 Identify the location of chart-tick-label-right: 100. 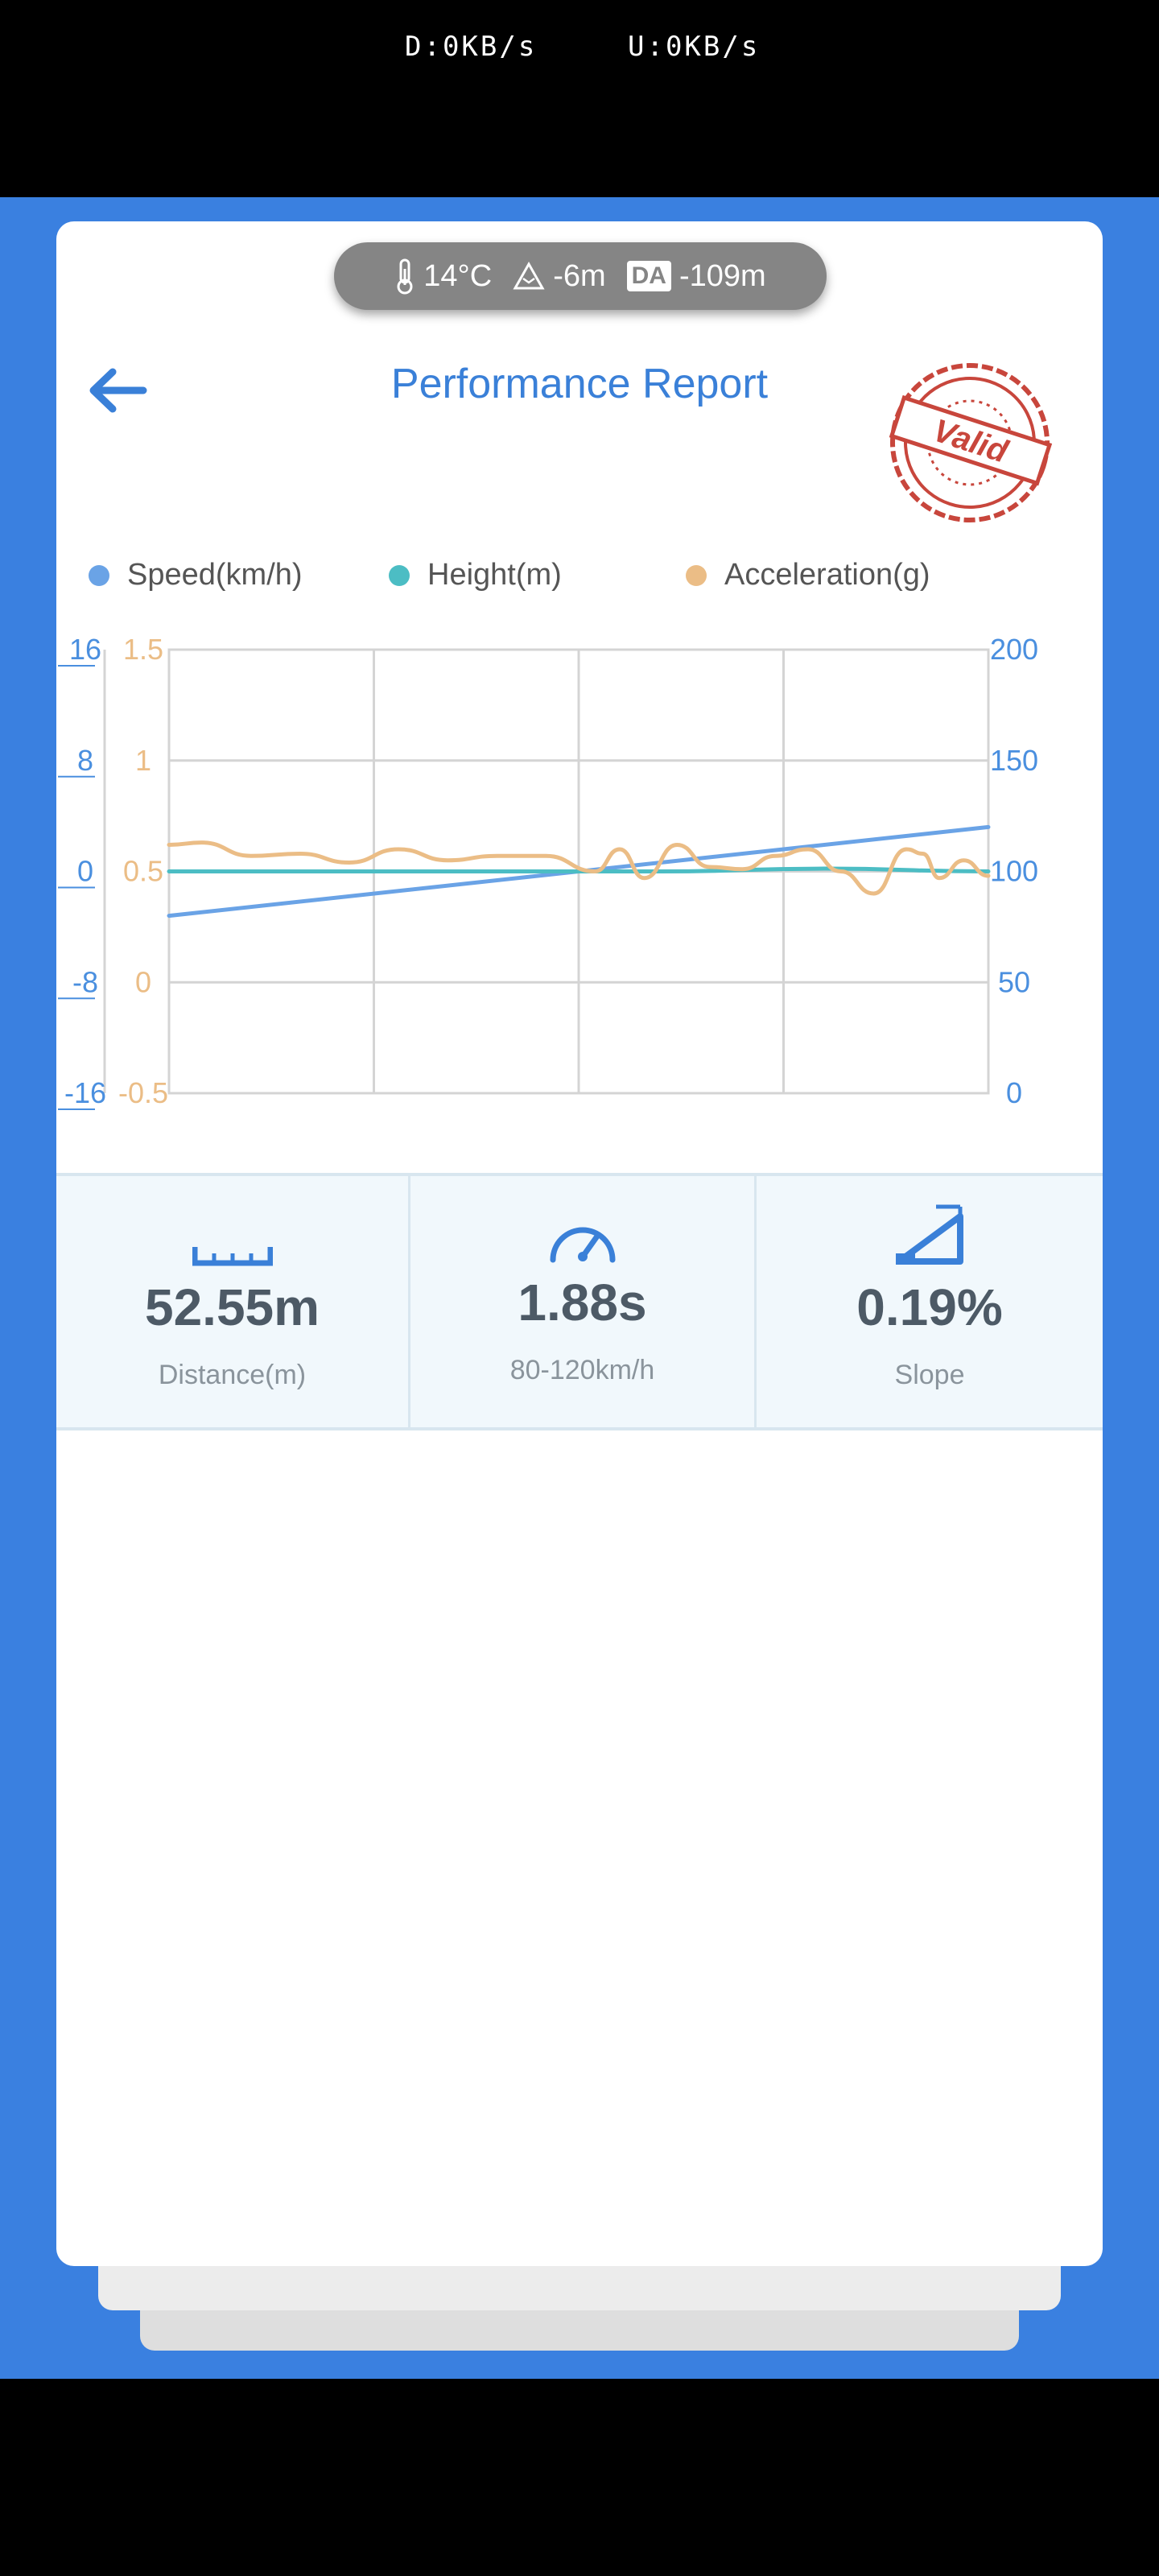
(1014, 871).